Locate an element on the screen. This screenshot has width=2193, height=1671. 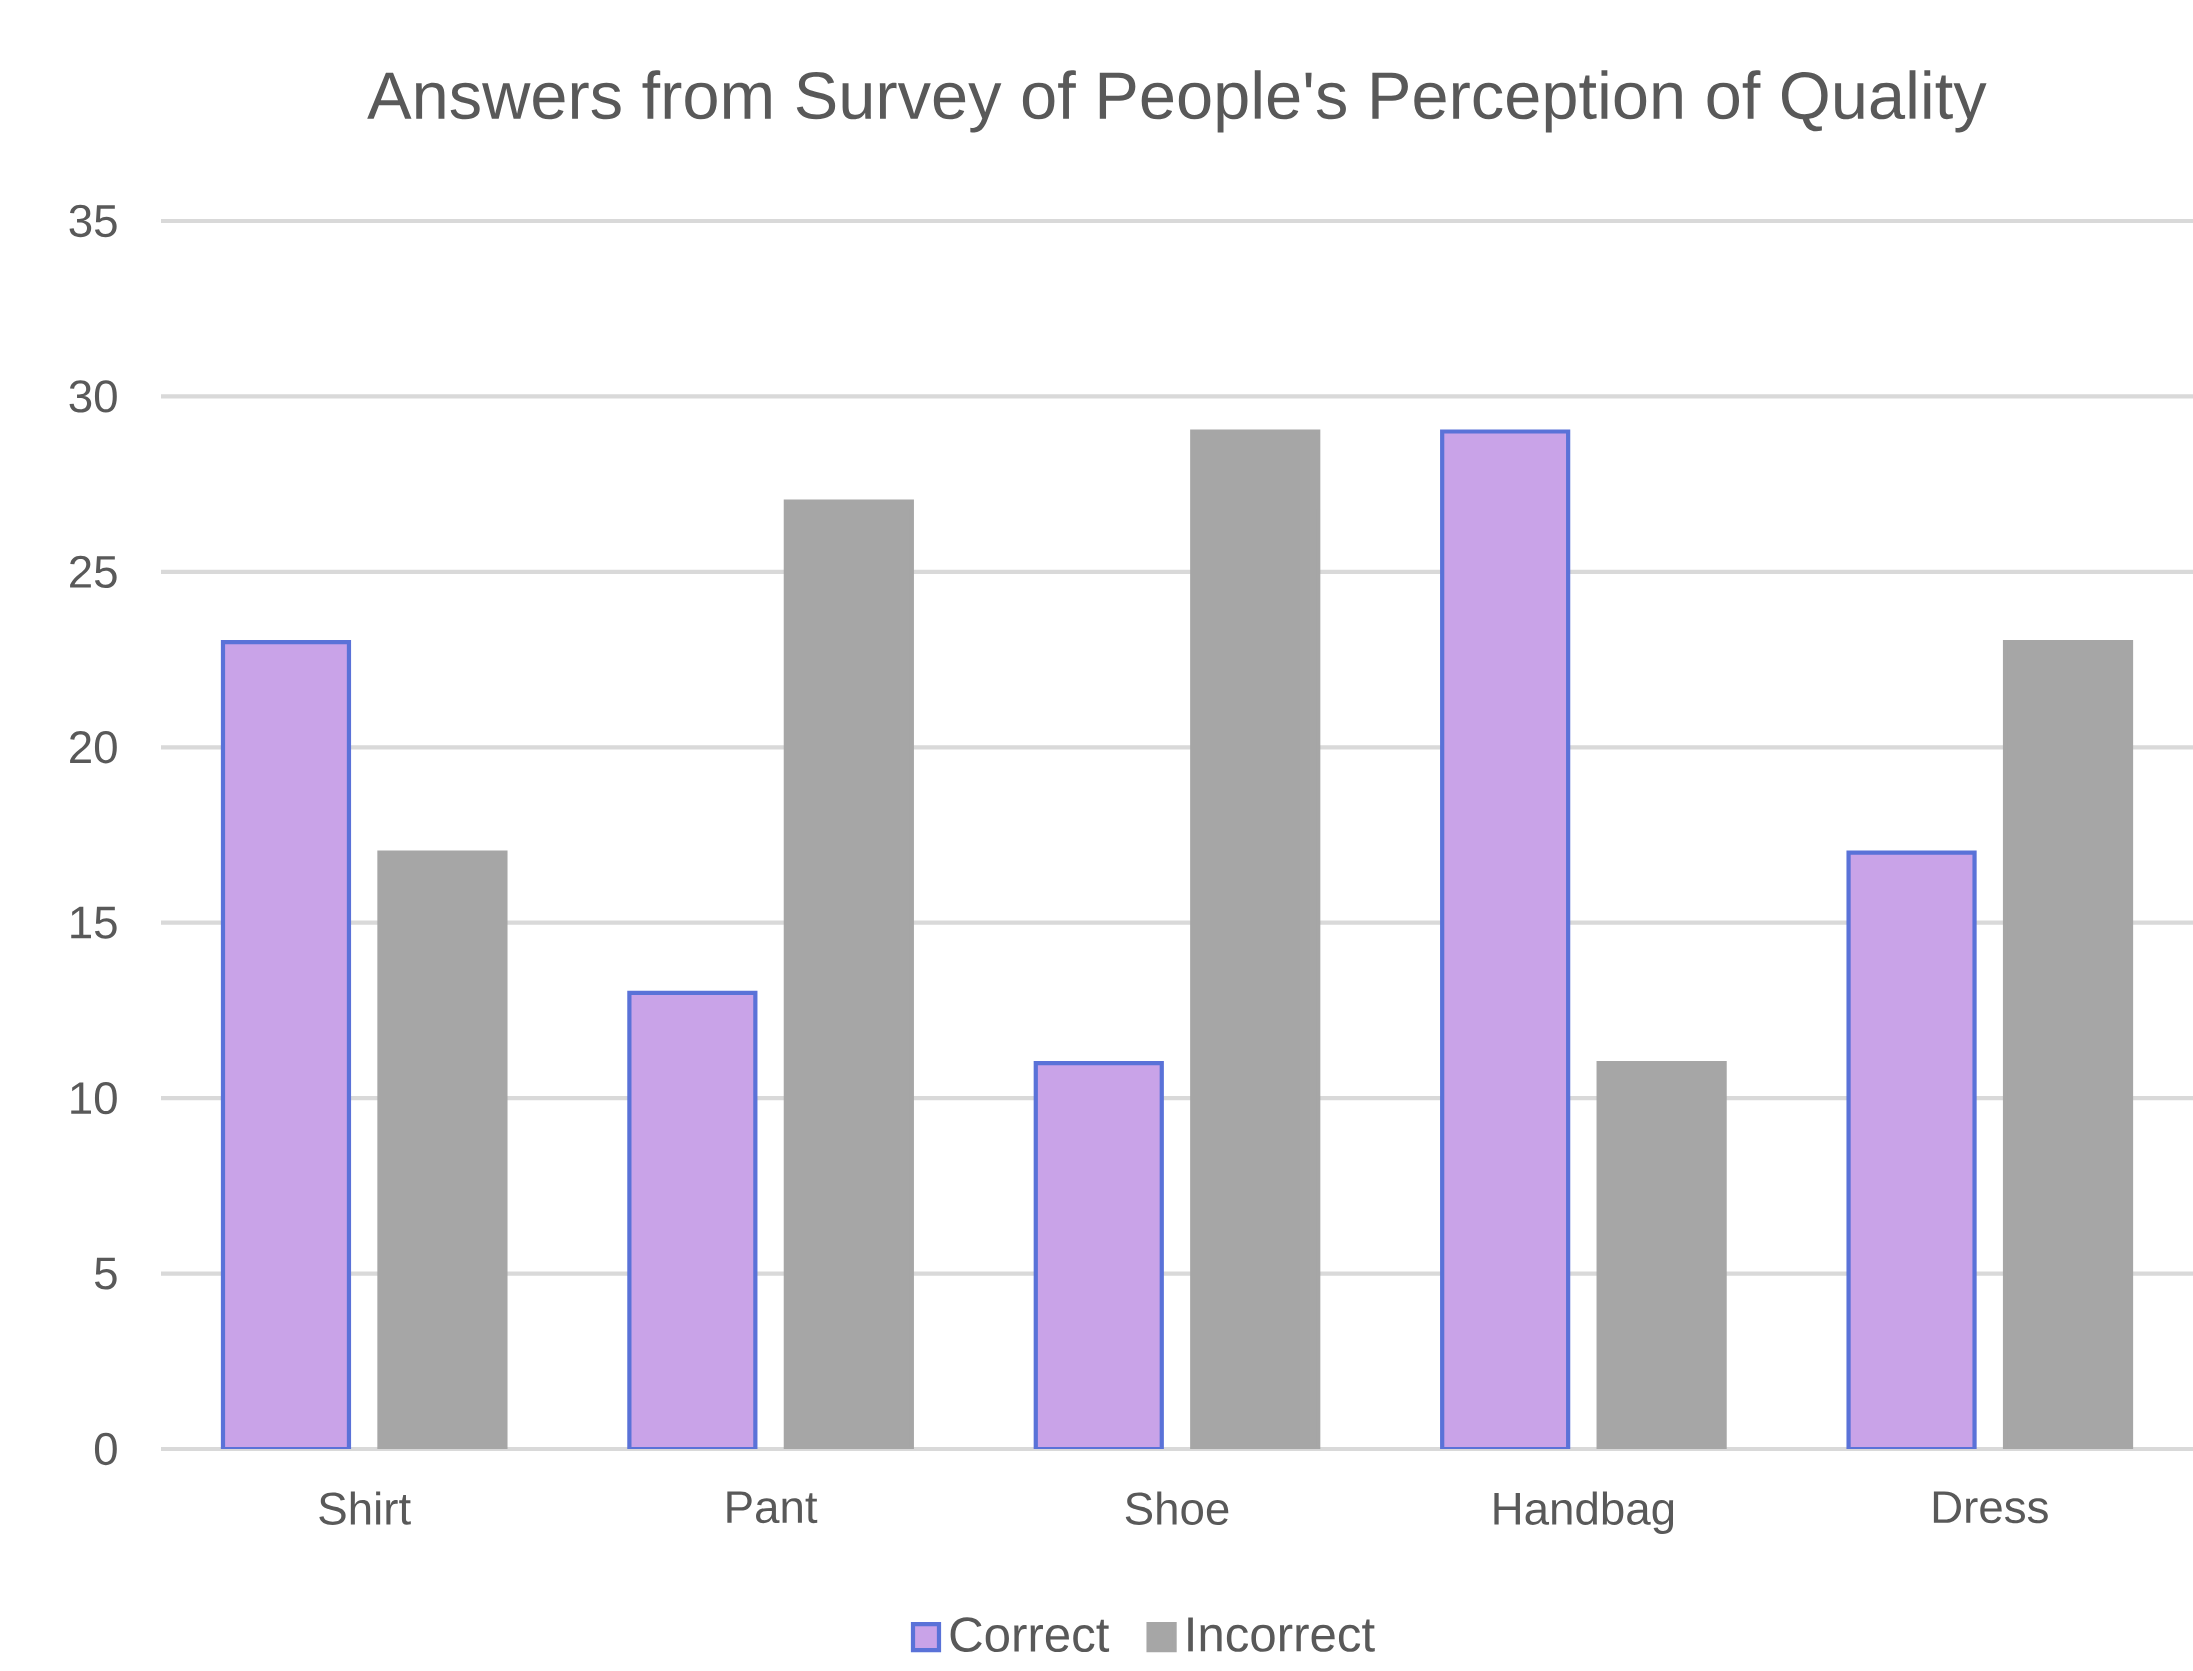
chart-title: Answers from Survey of People's Perception of Quality is located at coordinates (1177, 101).